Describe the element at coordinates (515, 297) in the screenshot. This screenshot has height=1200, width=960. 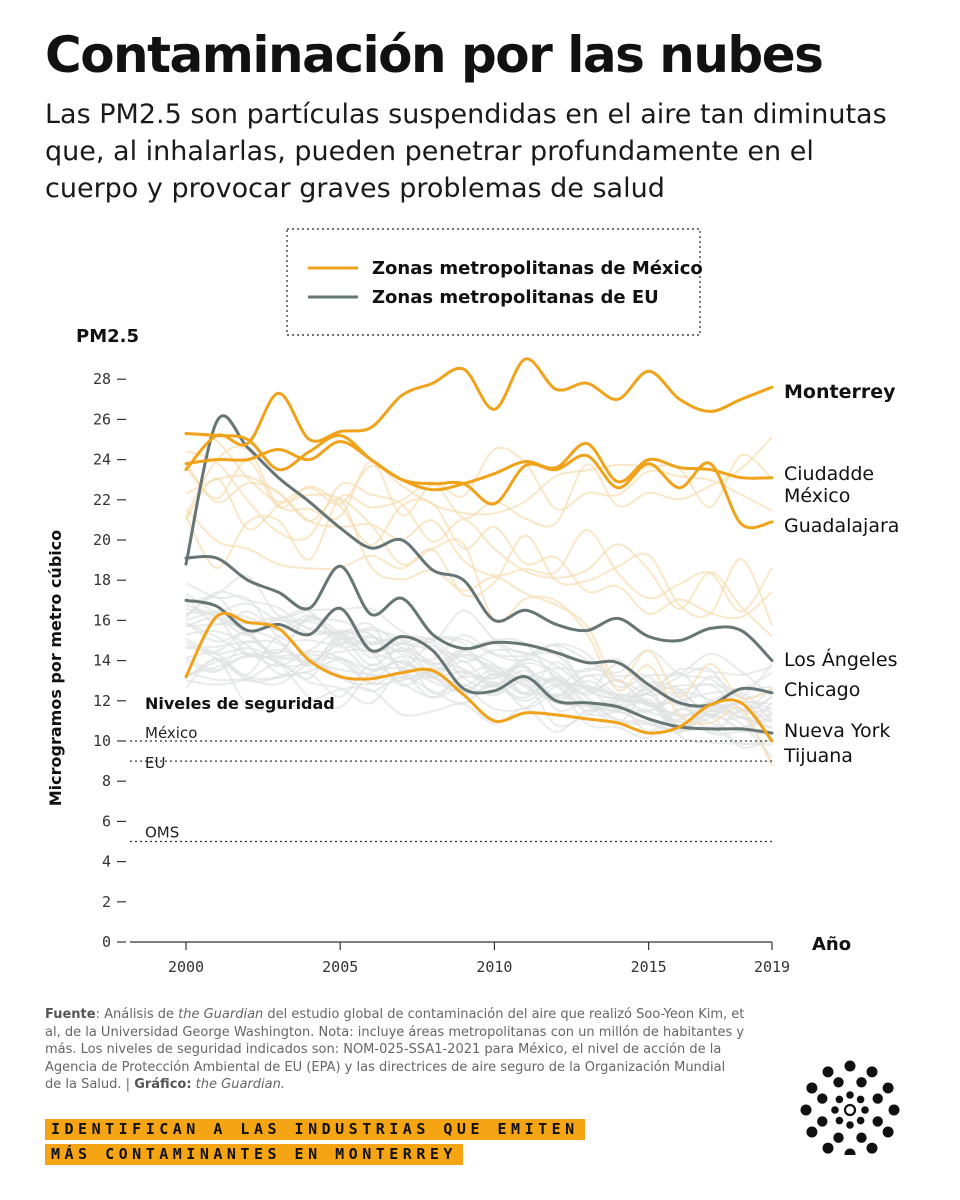
I see `legend-label-eu: Zonas metropolitanas de EU` at that location.